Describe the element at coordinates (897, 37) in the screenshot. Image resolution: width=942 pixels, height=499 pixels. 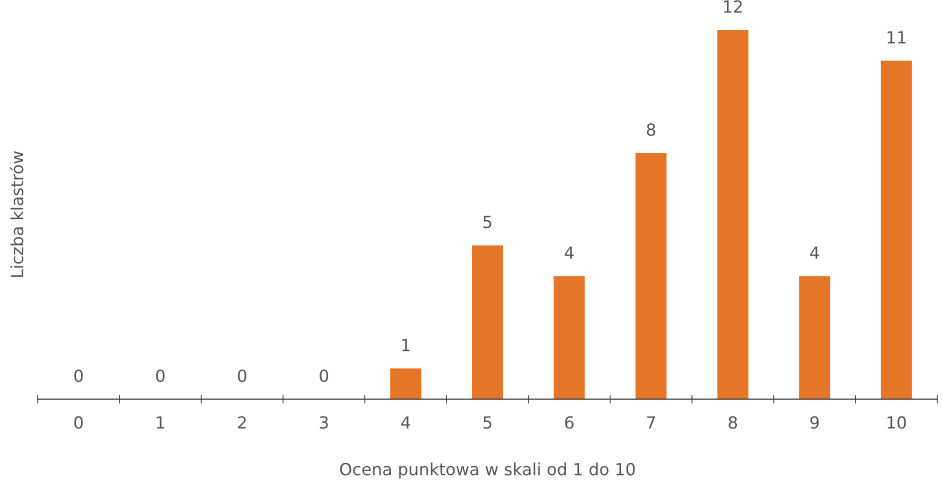
I see `data-label: 11` at that location.